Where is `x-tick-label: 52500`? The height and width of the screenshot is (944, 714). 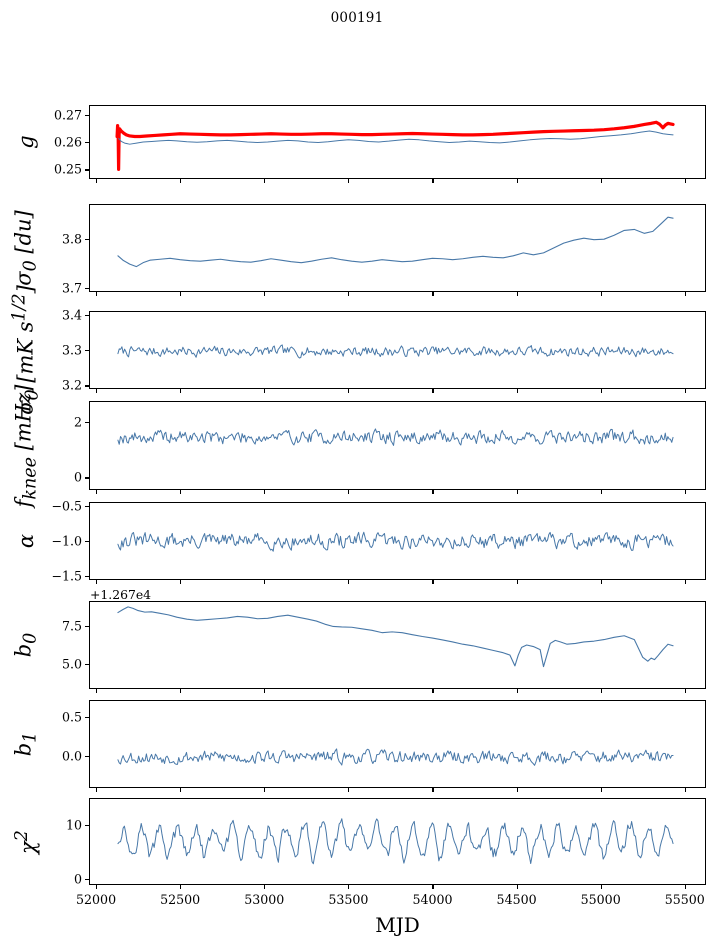
x-tick-label: 52500 is located at coordinates (180, 899).